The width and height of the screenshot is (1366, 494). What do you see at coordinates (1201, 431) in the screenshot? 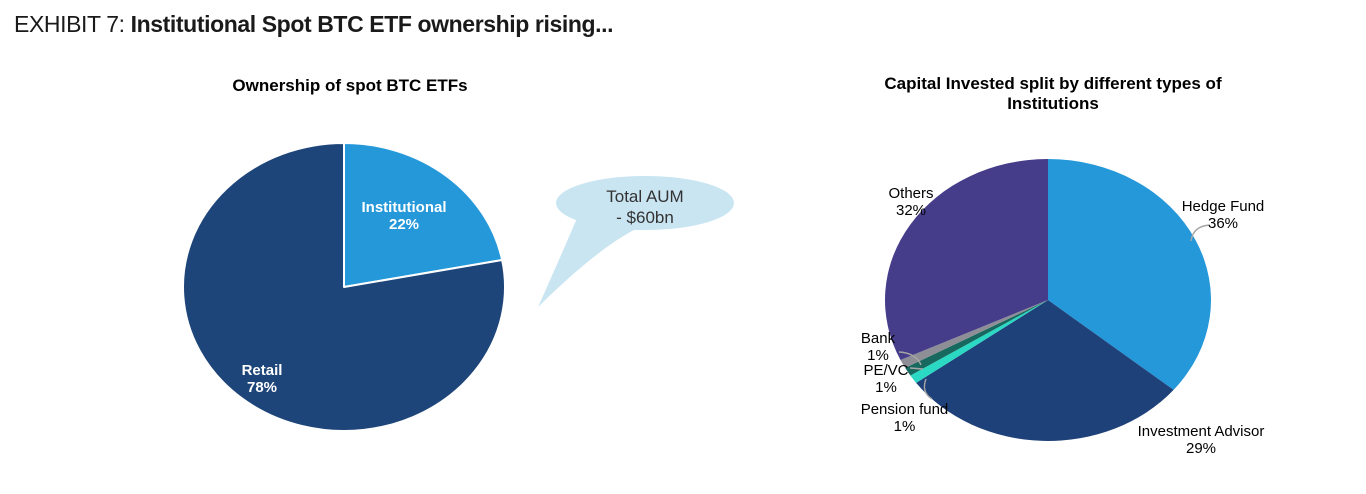
I see `slice-label-investment-advisor-name: Investment Advisor` at bounding box center [1201, 431].